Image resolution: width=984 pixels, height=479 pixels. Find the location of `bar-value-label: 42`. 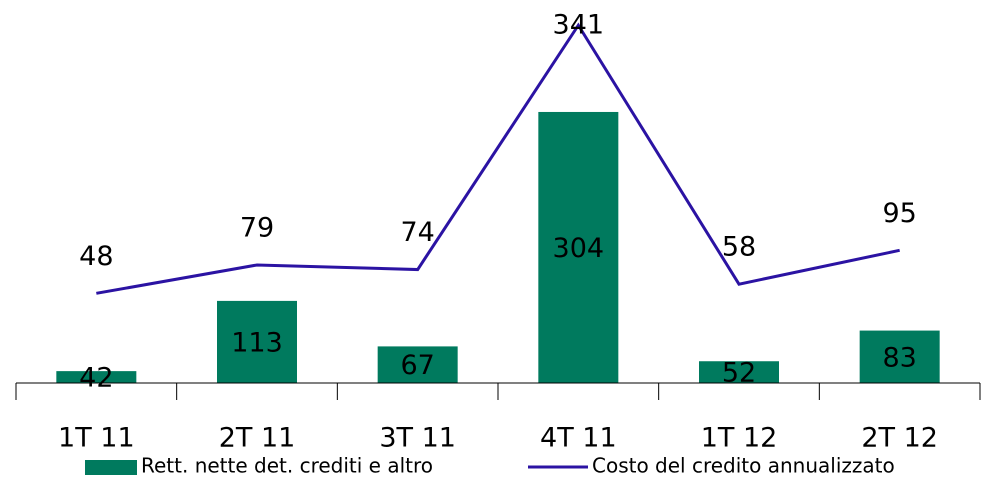

bar-value-label: 42 is located at coordinates (96, 378).